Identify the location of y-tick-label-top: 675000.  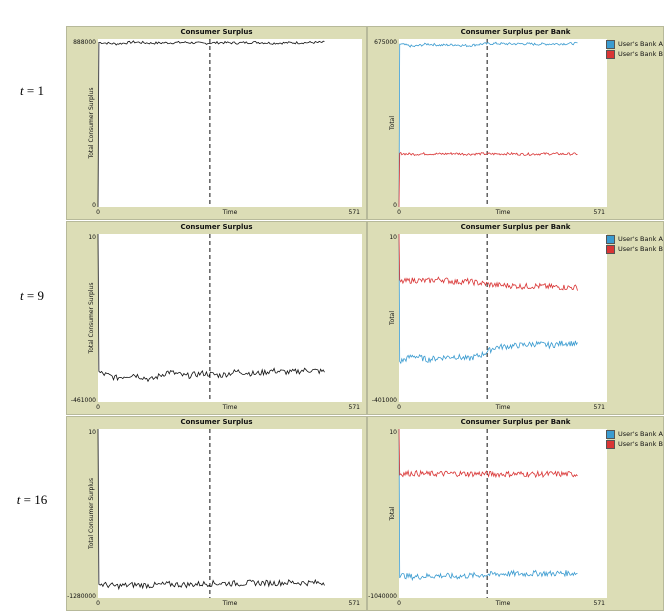
(385, 42).